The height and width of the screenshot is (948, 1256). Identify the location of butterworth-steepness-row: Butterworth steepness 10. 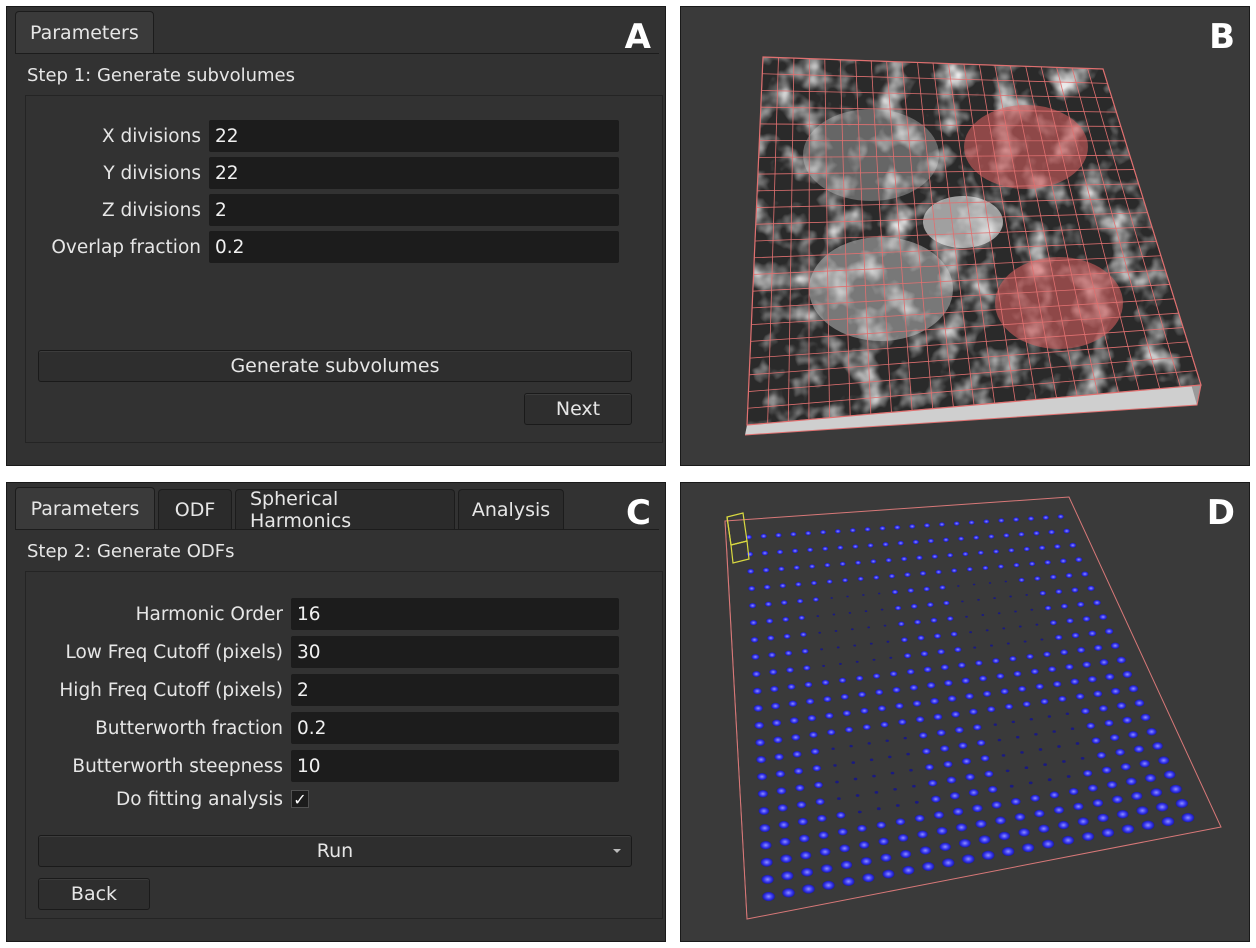
(323, 766).